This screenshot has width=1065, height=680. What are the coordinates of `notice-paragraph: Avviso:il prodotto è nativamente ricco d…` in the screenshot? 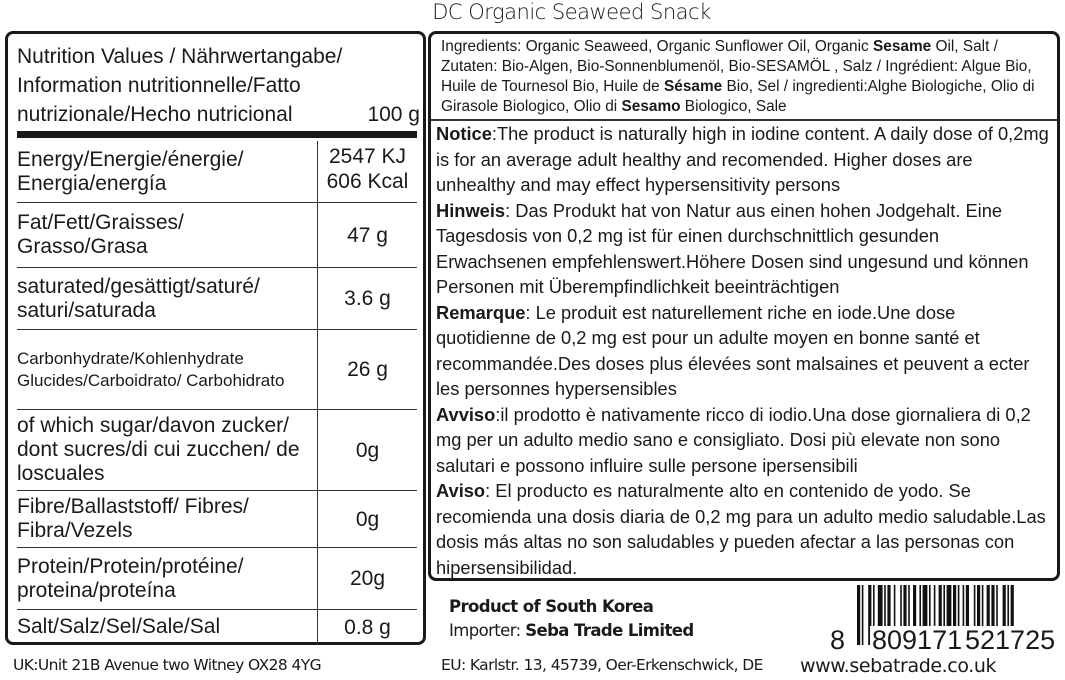 It's located at (744, 440).